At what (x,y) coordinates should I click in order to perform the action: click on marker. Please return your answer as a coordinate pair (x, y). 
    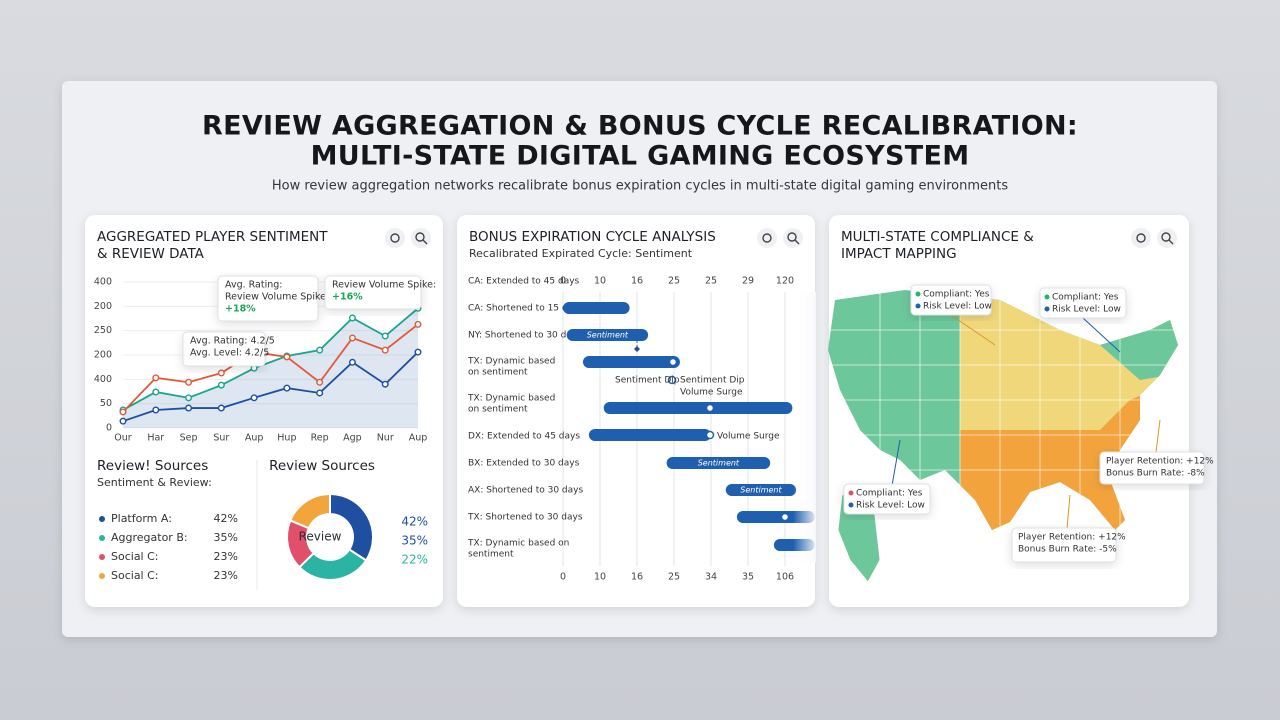
    Looking at the image, I should click on (710, 435).